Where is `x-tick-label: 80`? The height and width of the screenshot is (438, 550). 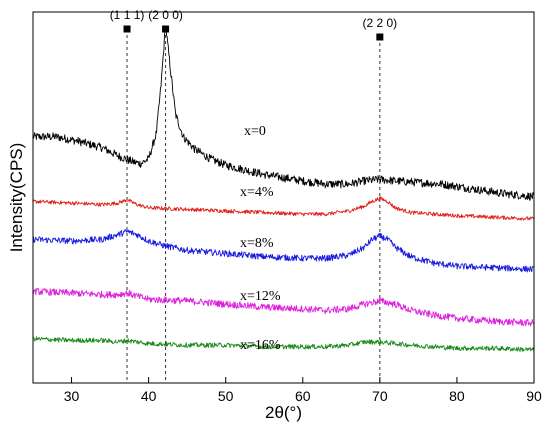 x-tick-label: 80 is located at coordinates (457, 396).